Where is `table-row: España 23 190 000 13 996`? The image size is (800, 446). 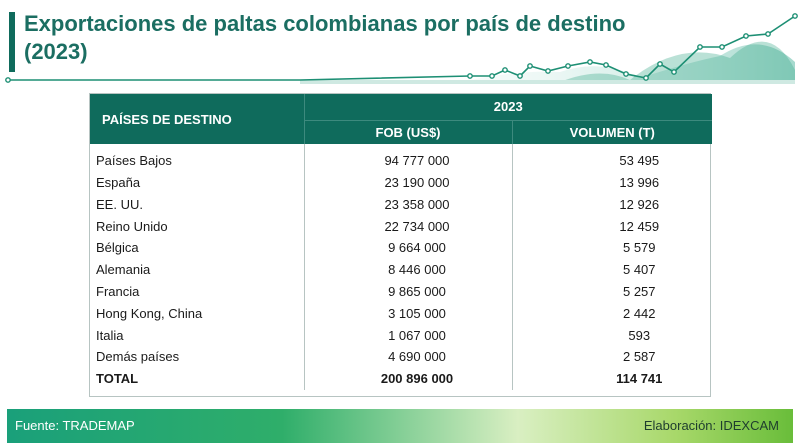 table-row: España 23 190 000 13 996 is located at coordinates (401, 183).